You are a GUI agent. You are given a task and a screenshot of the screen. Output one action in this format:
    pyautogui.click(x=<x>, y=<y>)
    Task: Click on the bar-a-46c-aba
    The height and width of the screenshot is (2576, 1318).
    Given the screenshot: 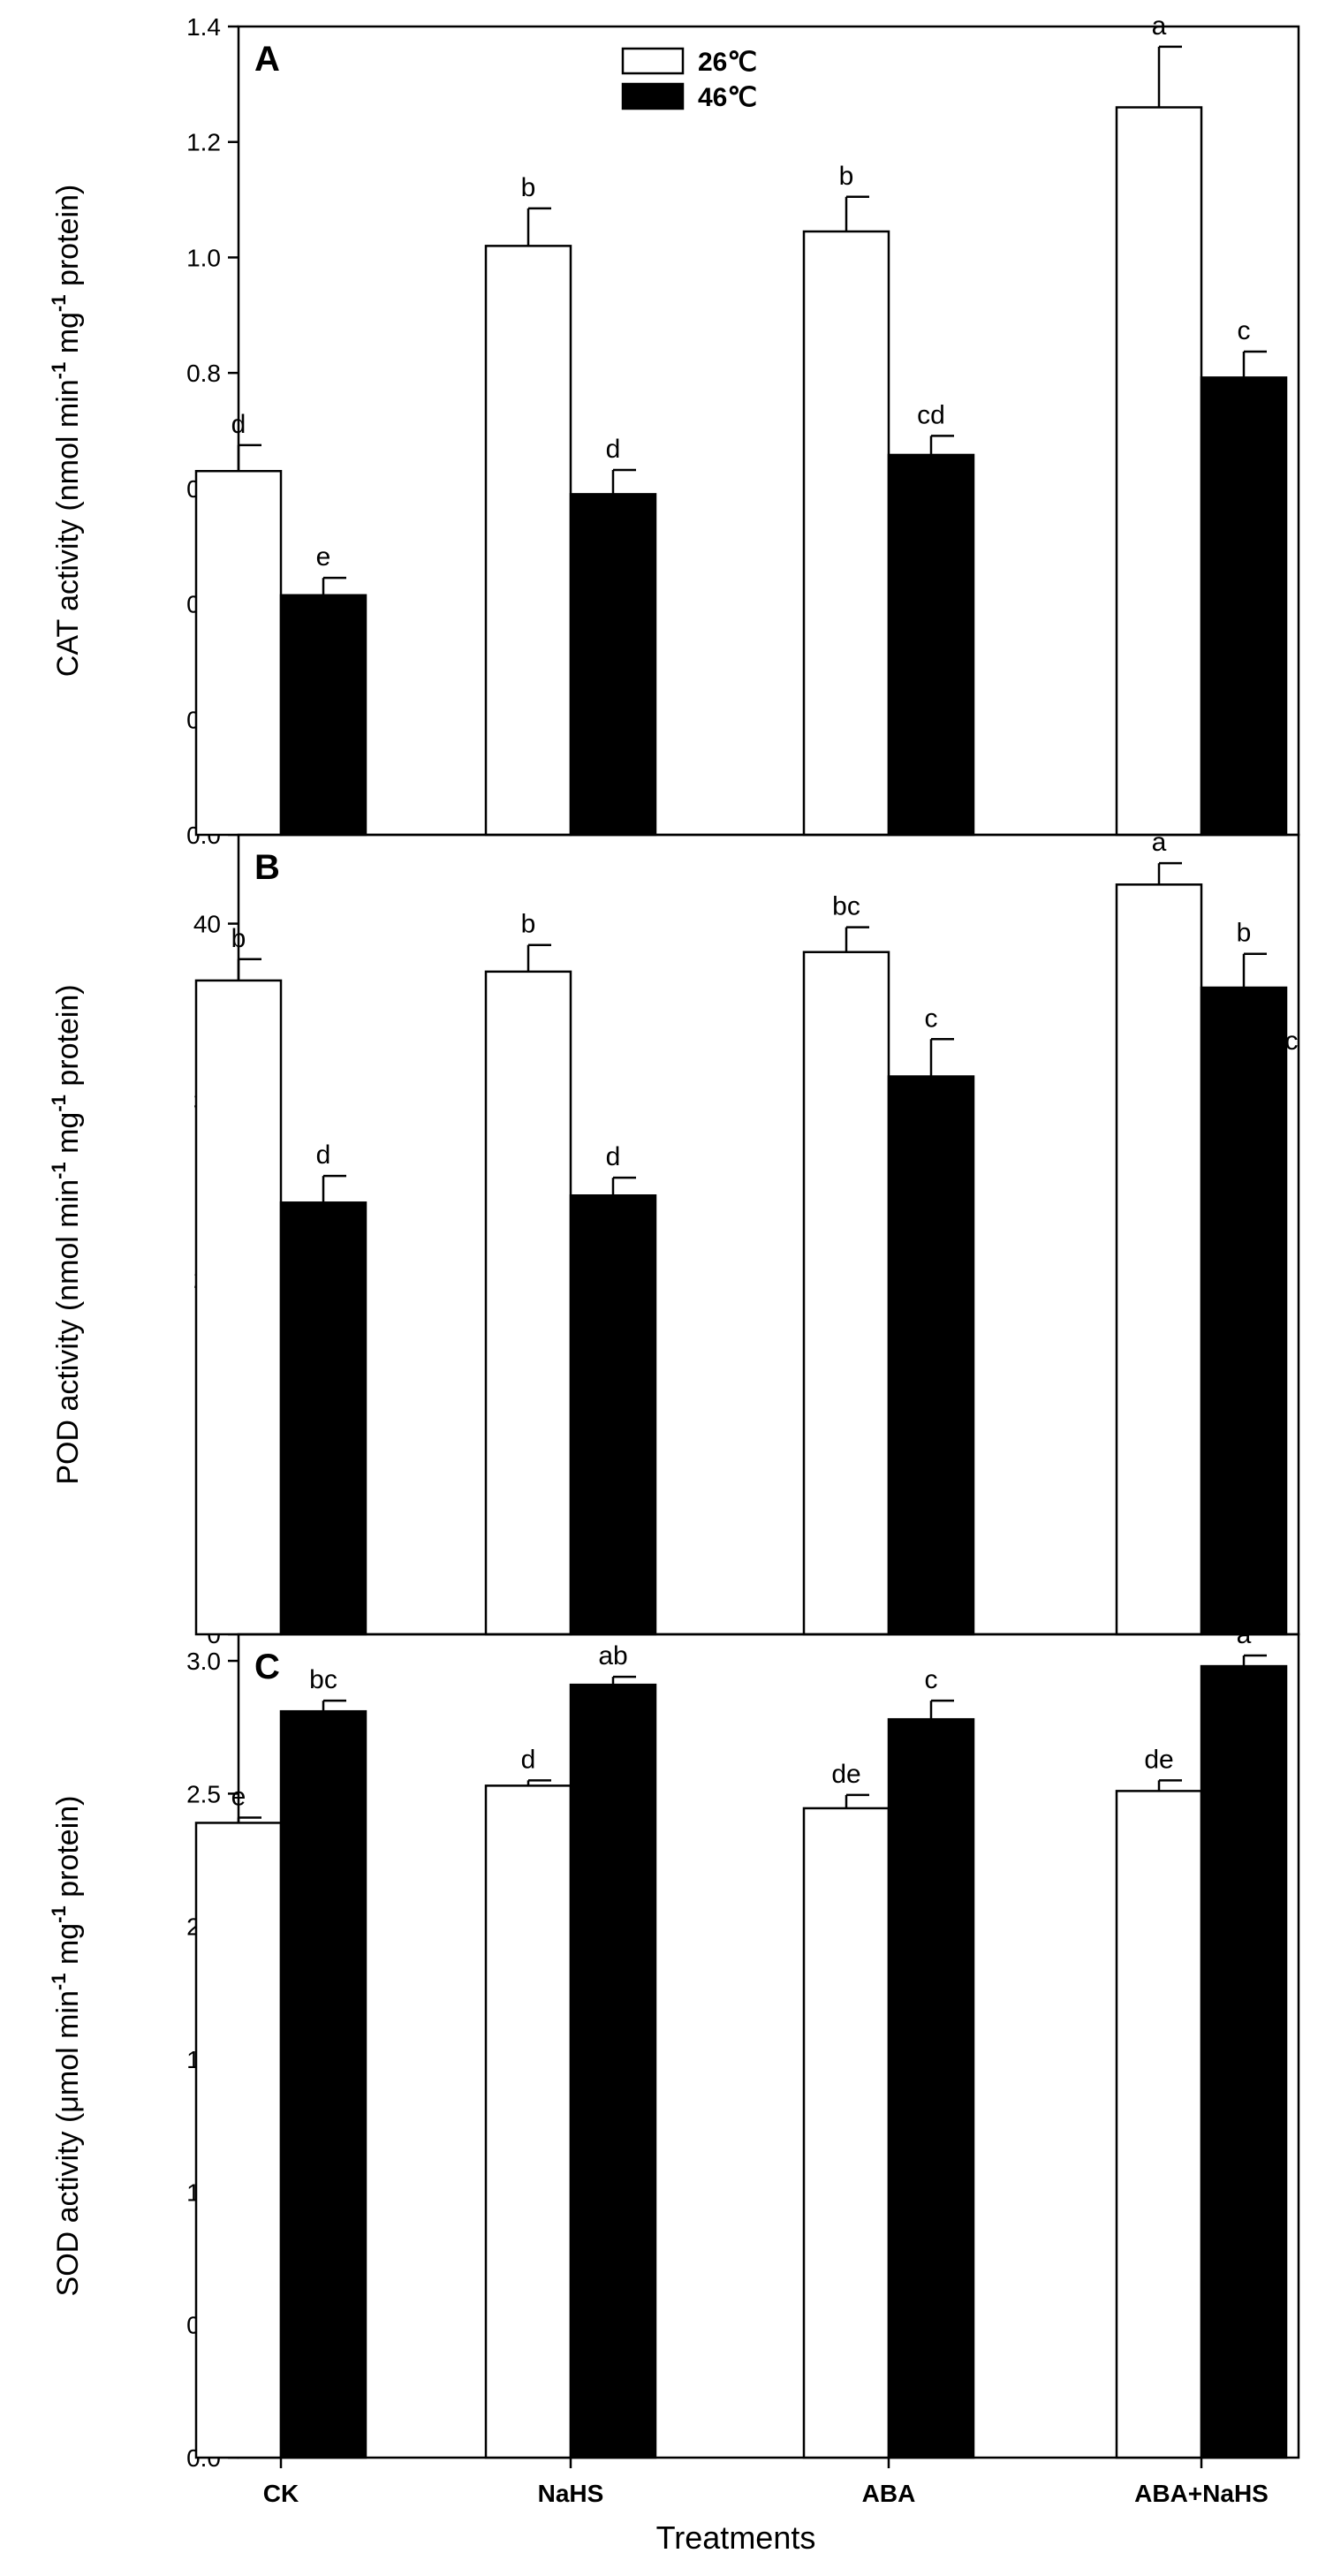 What is the action you would take?
    pyautogui.click(x=931, y=645)
    